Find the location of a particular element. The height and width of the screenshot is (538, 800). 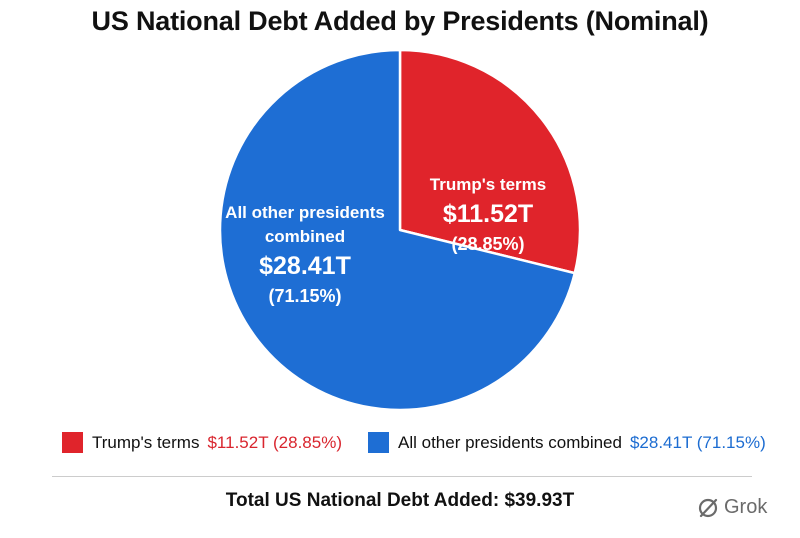

legend-value-others: $28.41T (71.15%) is located at coordinates (697, 442).